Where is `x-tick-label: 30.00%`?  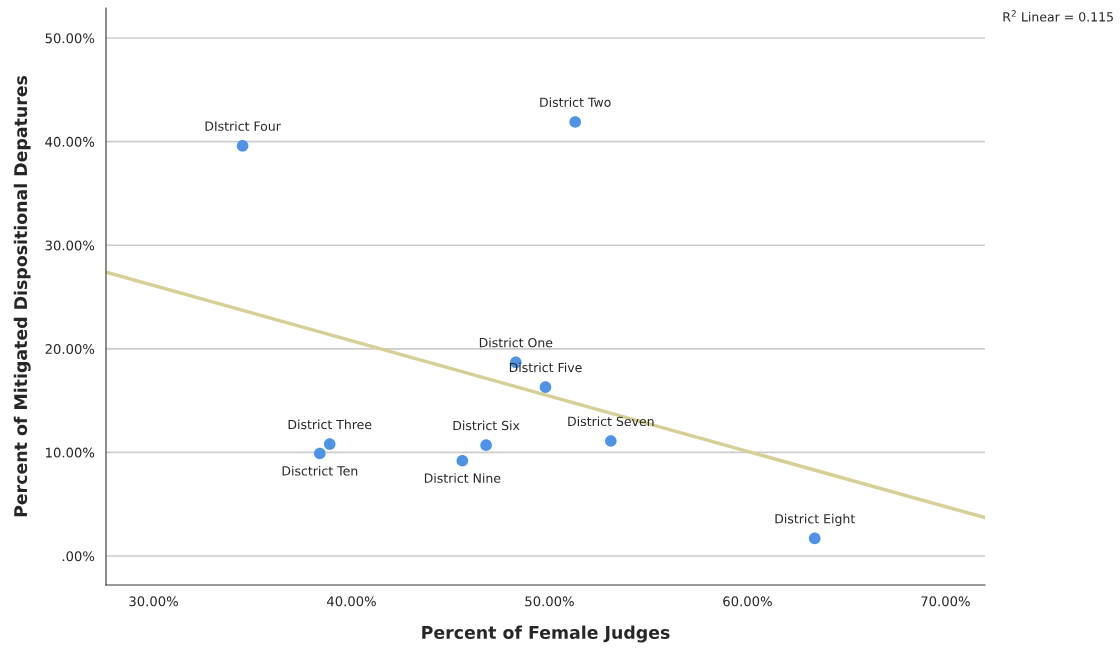
x-tick-label: 30.00% is located at coordinates (153, 601).